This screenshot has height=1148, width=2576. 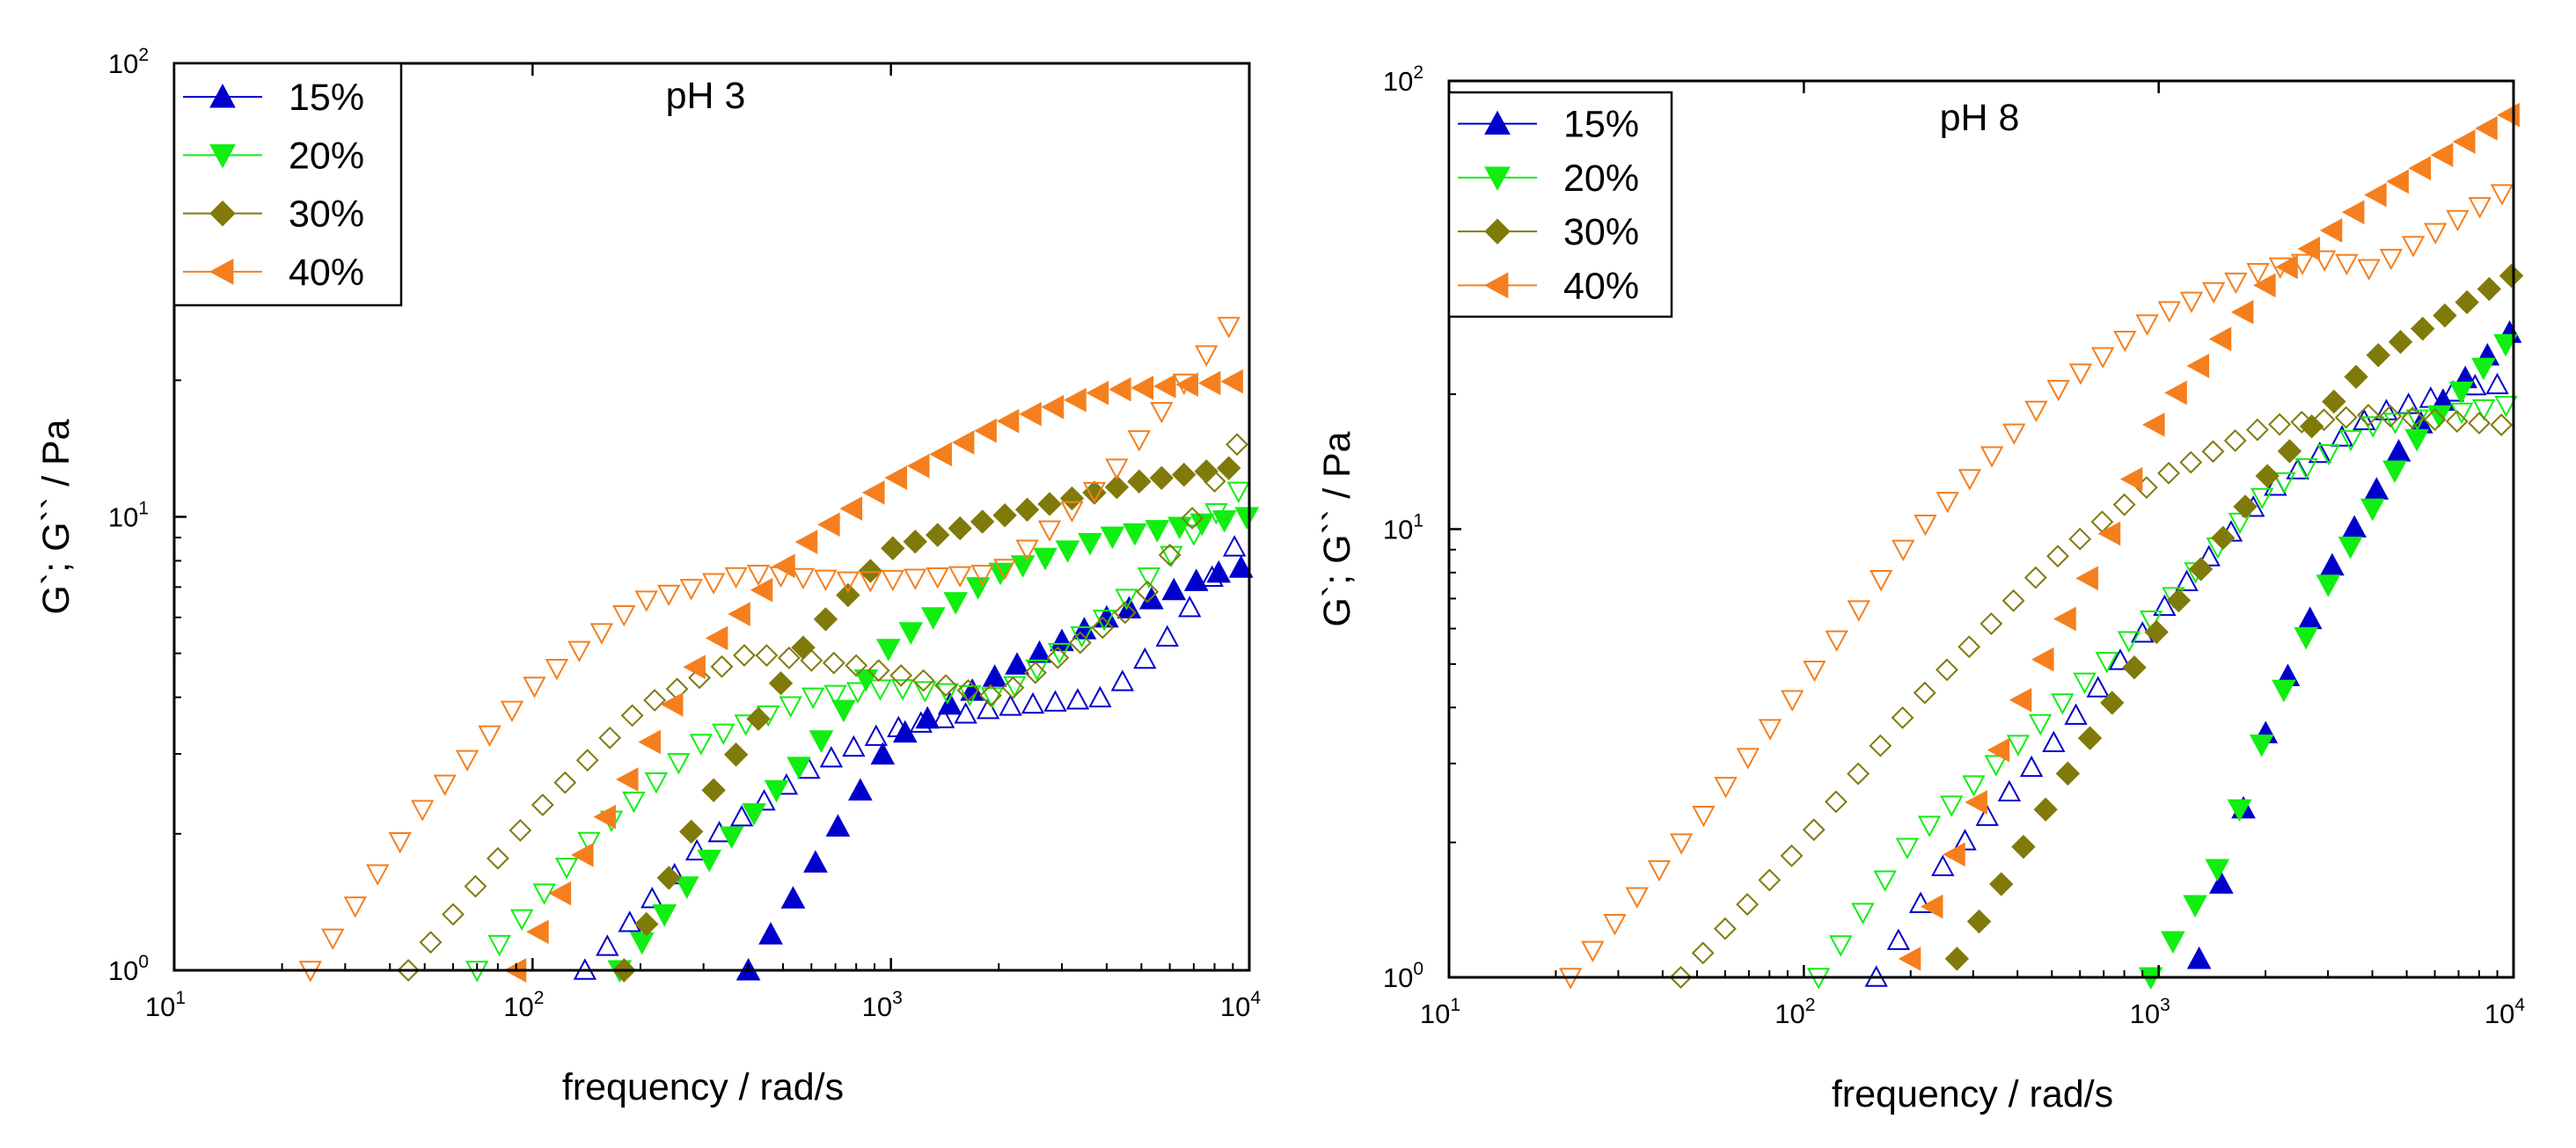 What do you see at coordinates (1496, 285) in the screenshot?
I see `legend-marker` at bounding box center [1496, 285].